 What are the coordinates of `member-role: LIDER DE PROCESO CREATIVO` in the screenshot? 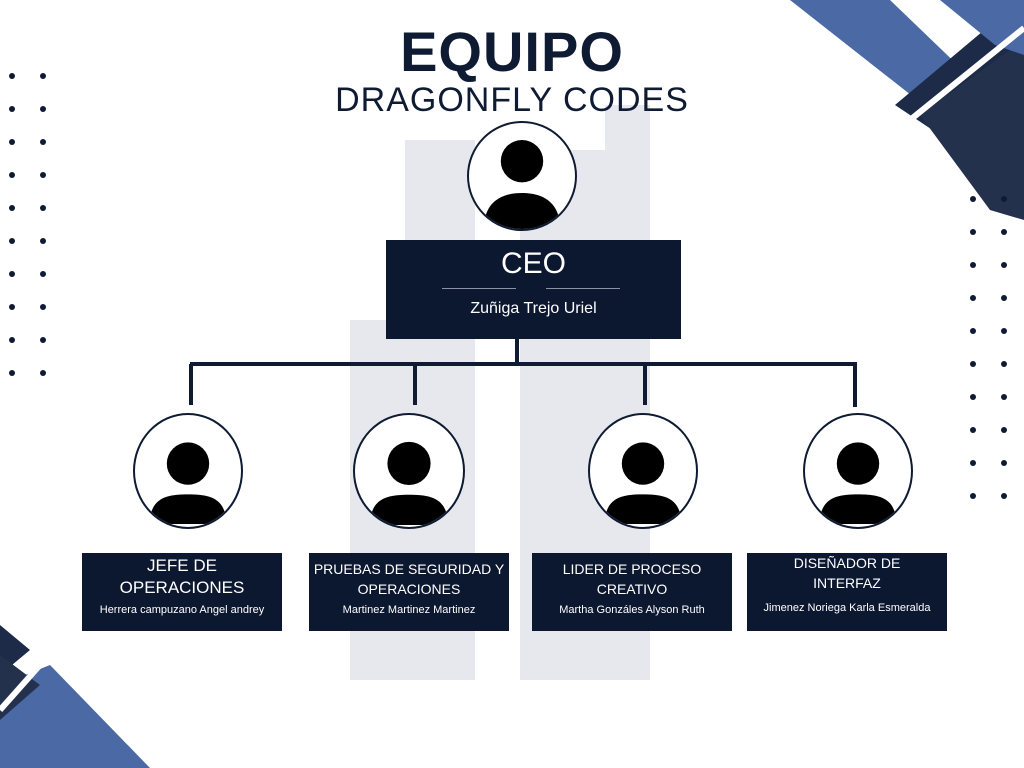 It's located at (632, 579).